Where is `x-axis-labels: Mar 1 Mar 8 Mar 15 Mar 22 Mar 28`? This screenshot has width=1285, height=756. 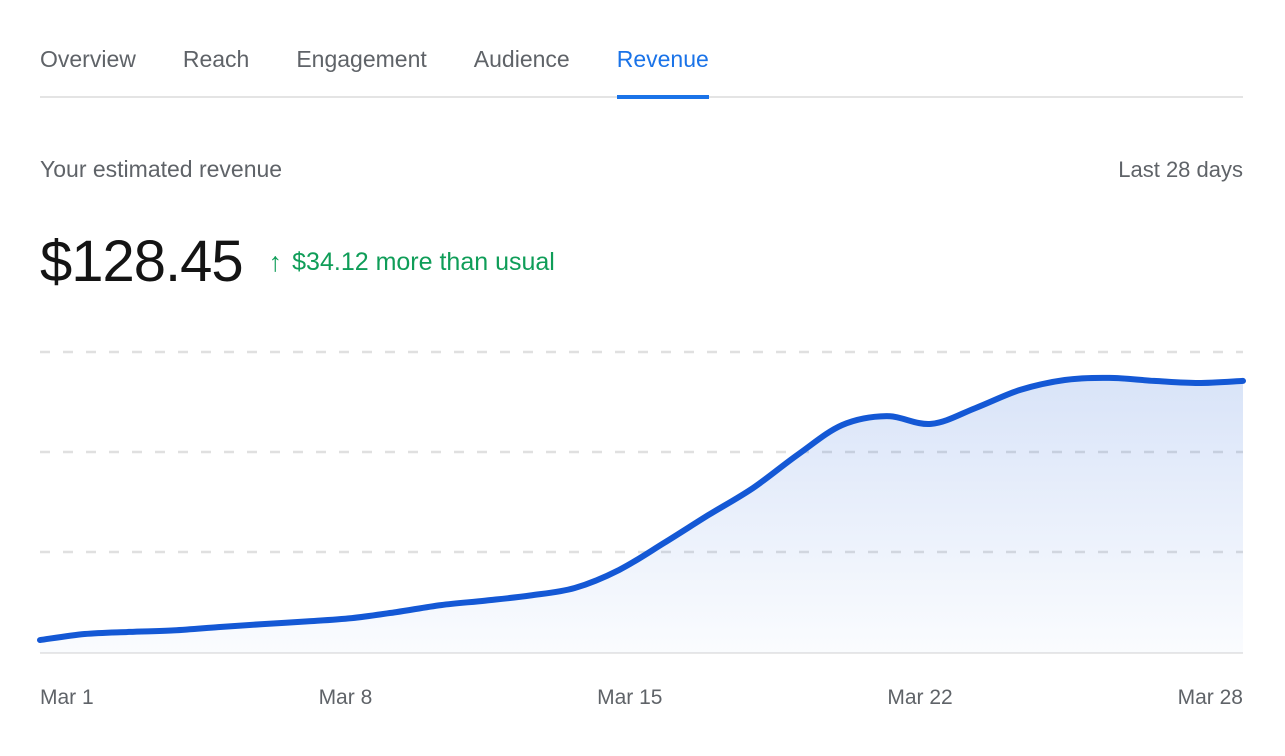 x-axis-labels: Mar 1 Mar 8 Mar 15 Mar 22 Mar 28 is located at coordinates (641, 698).